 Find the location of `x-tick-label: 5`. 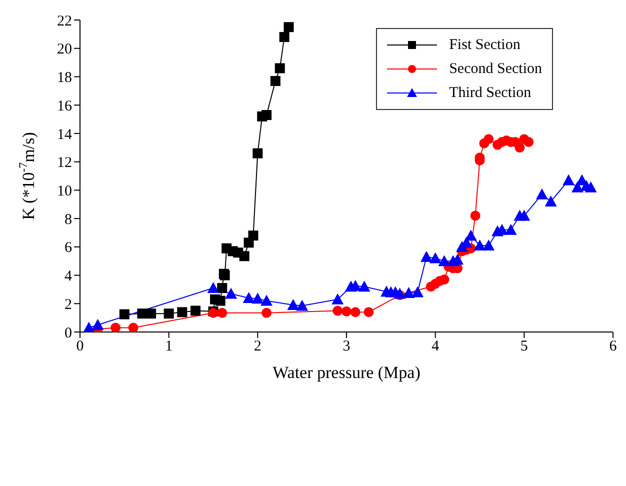

x-tick-label: 5 is located at coordinates (524, 346).